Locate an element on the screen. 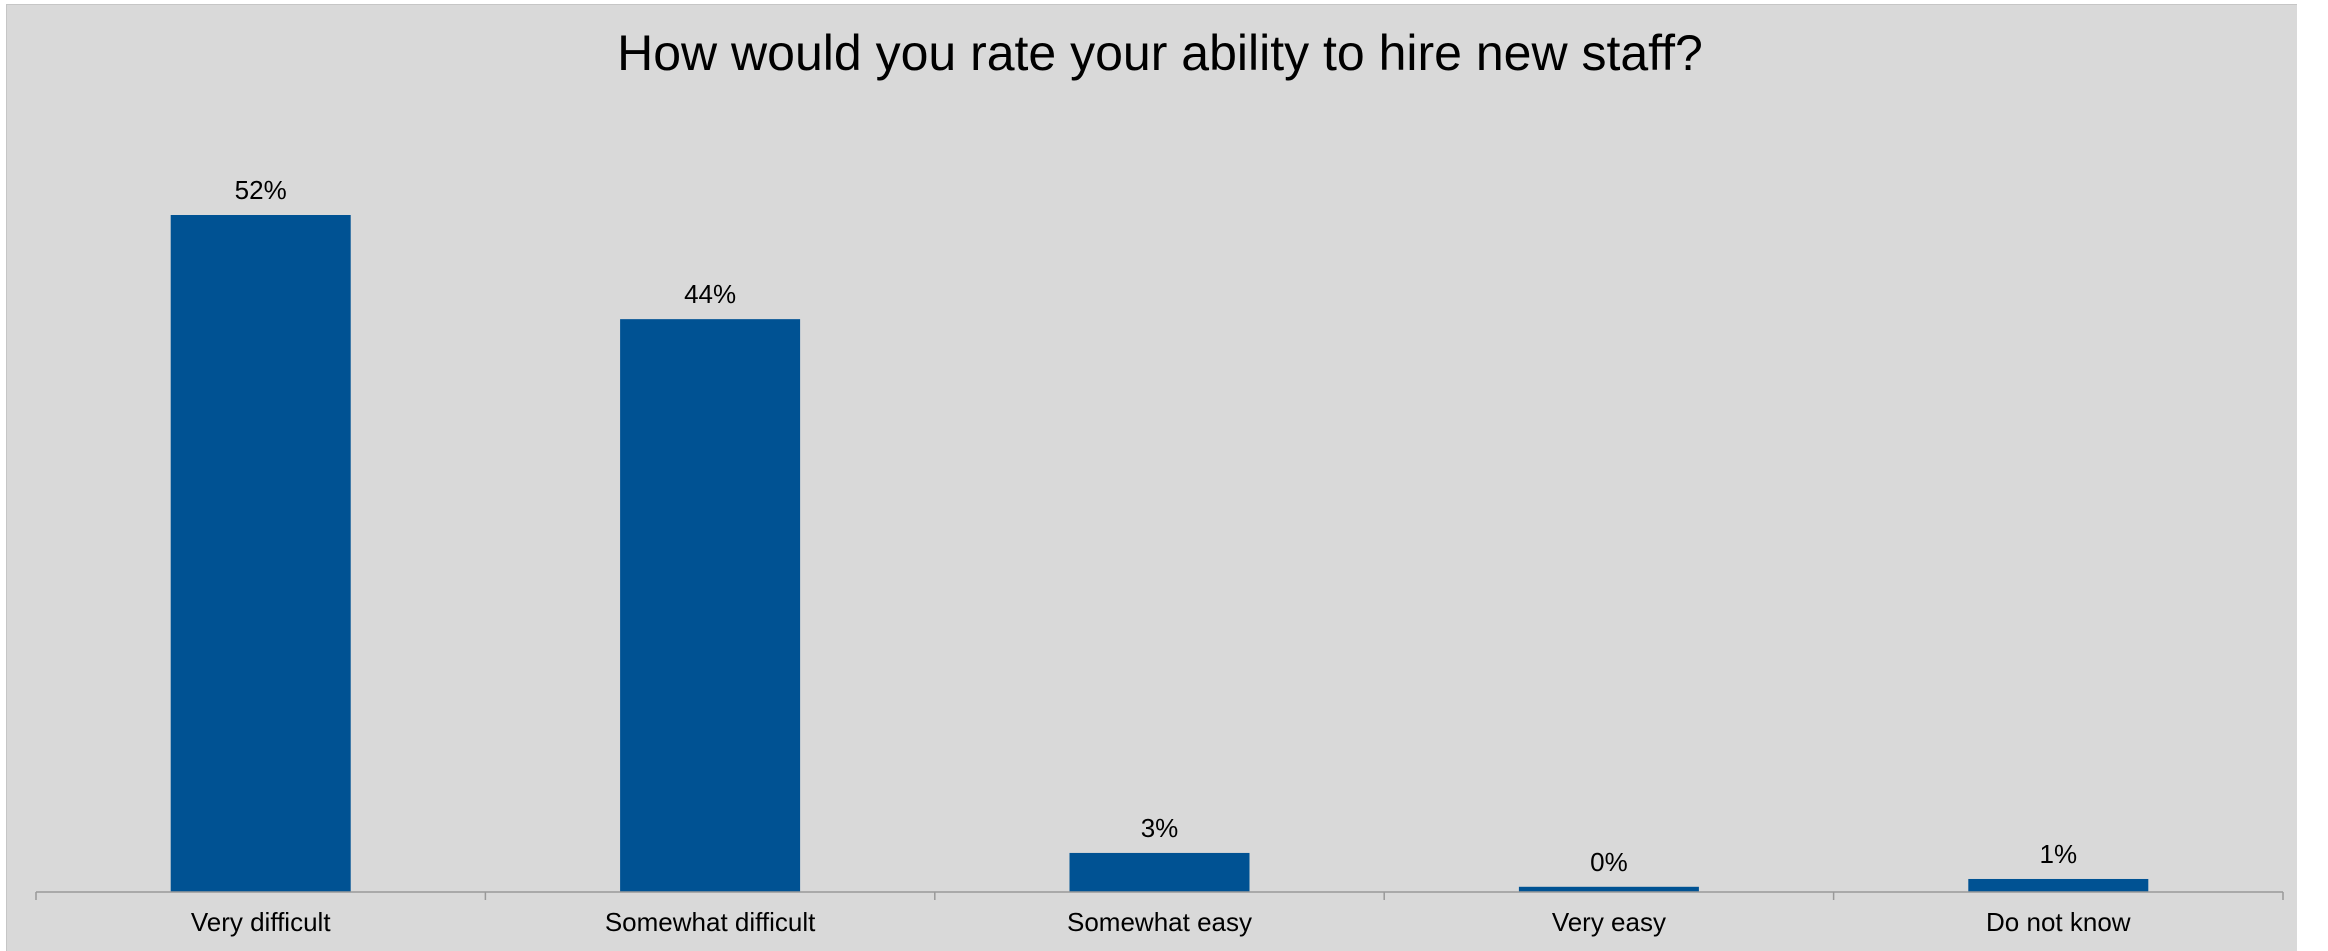 This screenshot has width=2328, height=951. data-label: 1% is located at coordinates (2059, 854).